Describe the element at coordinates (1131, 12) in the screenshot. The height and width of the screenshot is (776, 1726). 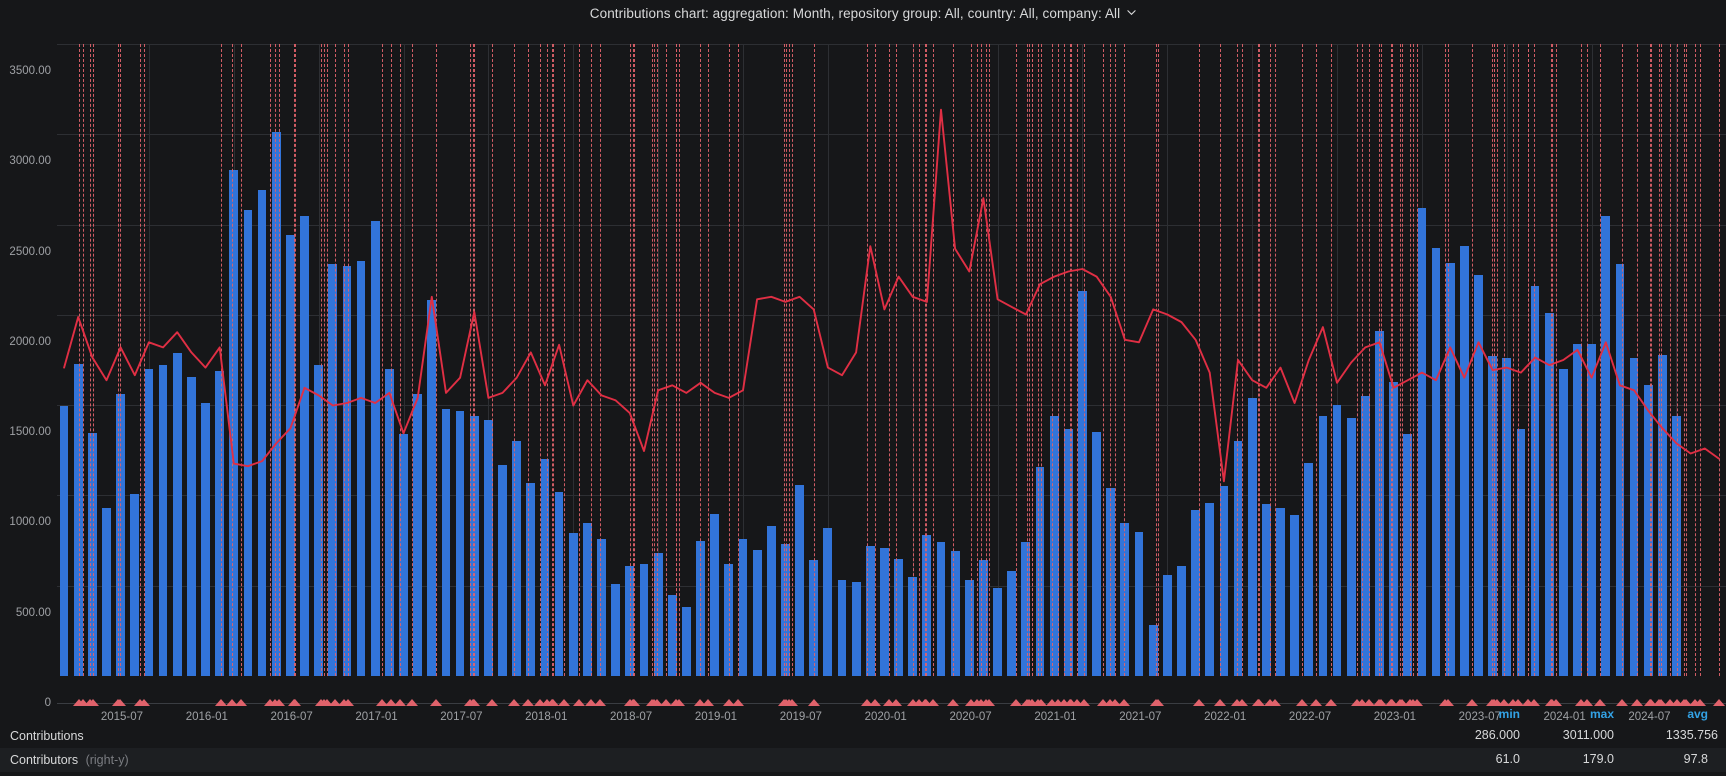
I see `chevron-down-icon` at that location.